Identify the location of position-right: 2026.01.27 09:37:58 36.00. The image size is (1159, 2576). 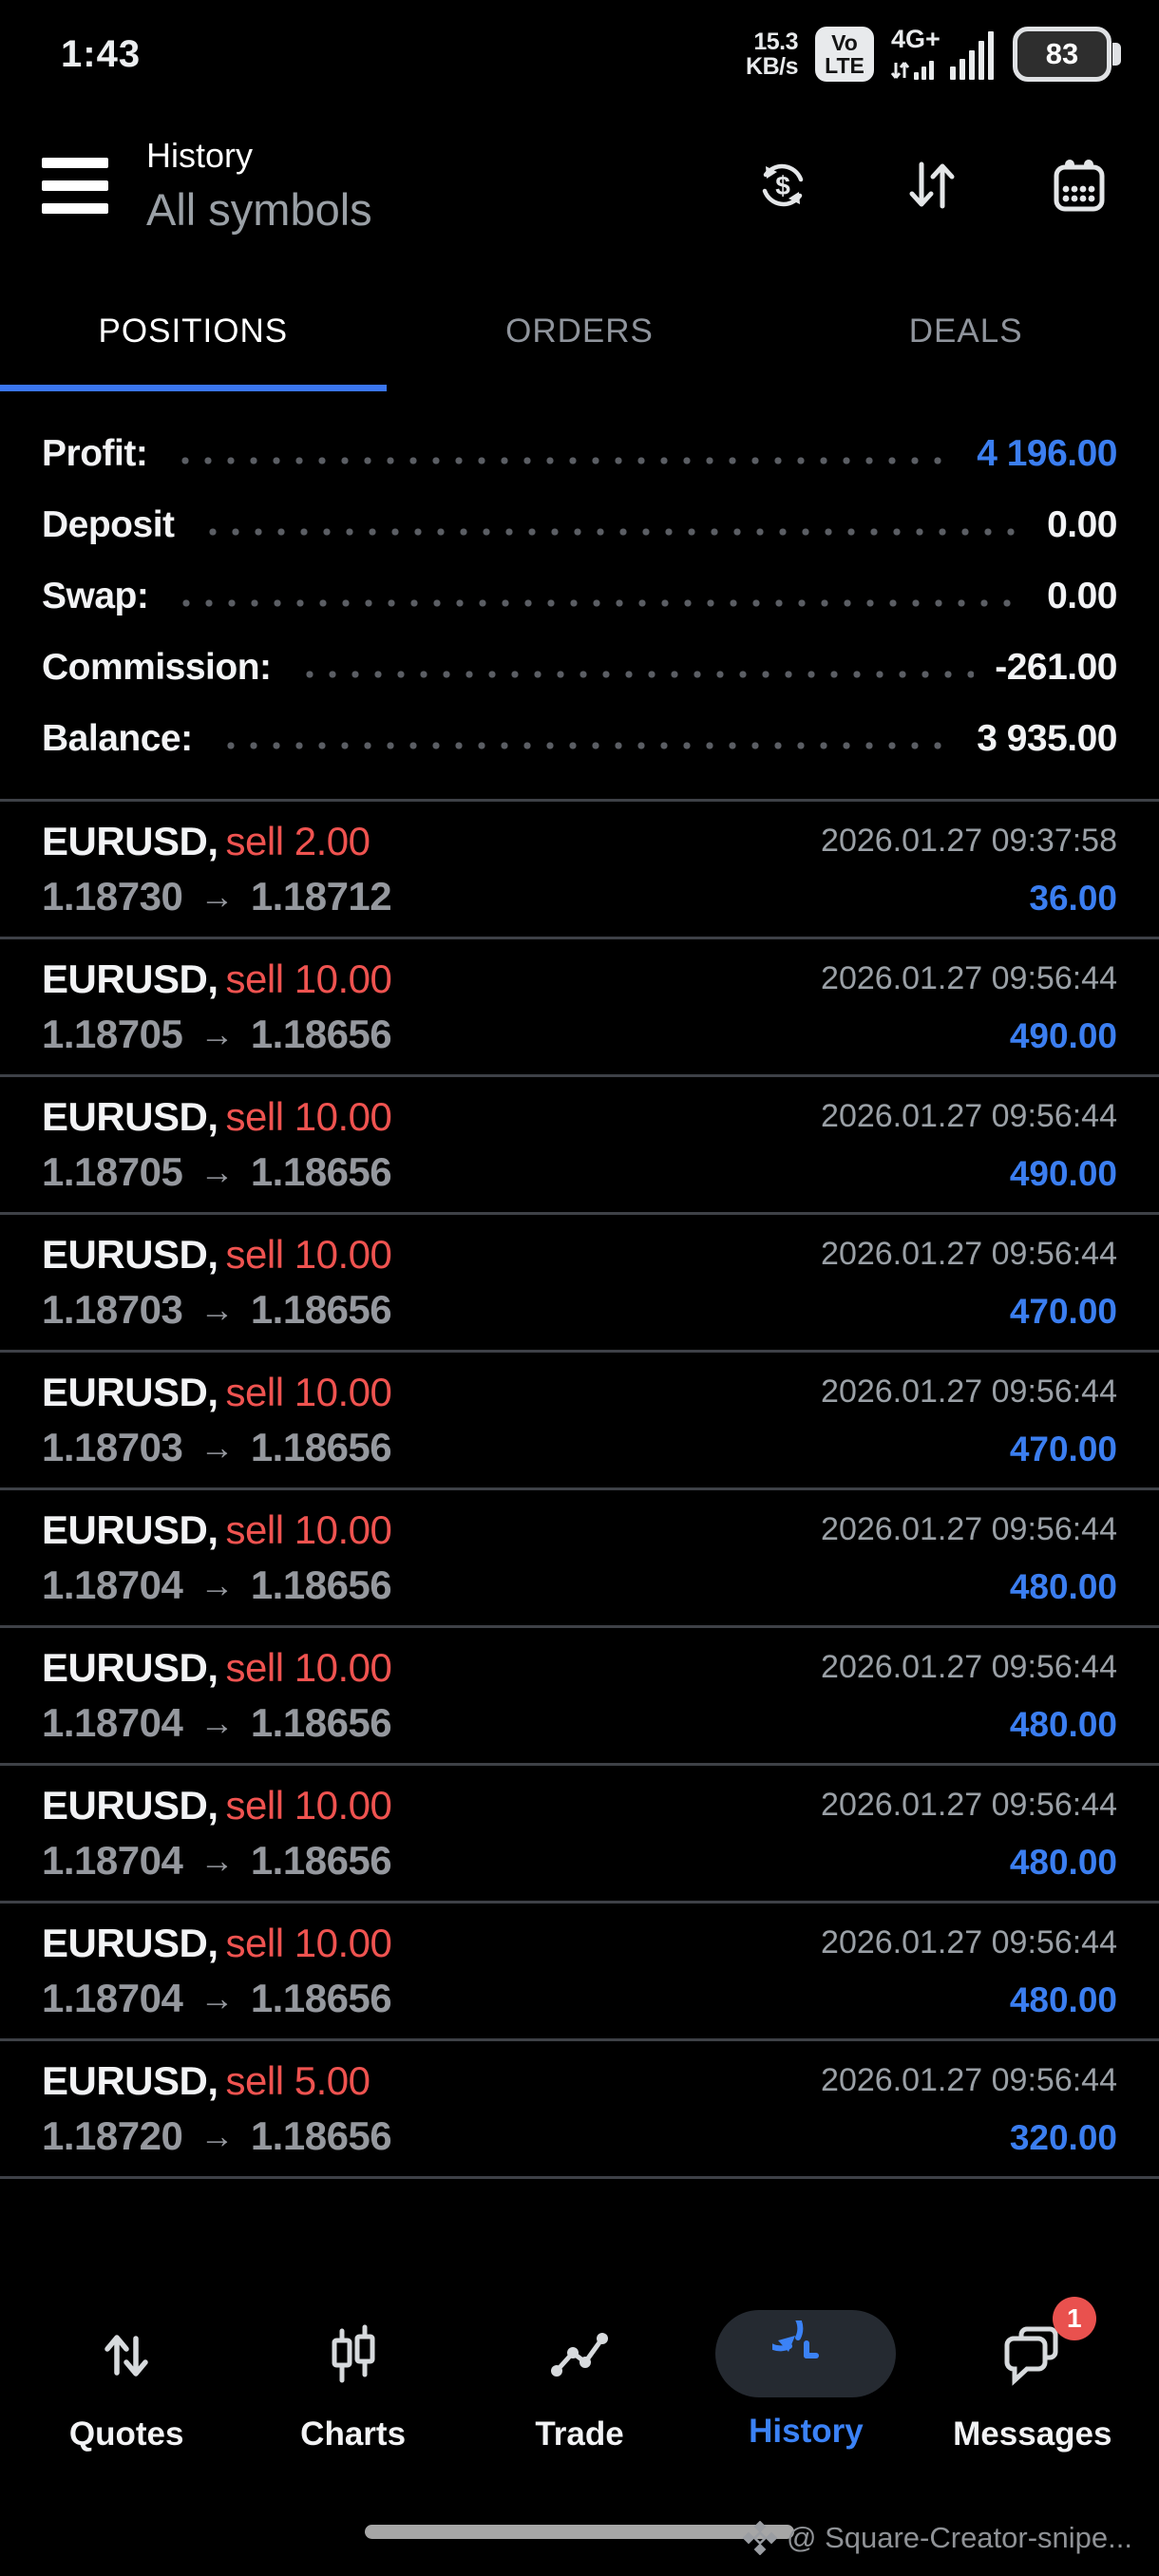
(969, 878).